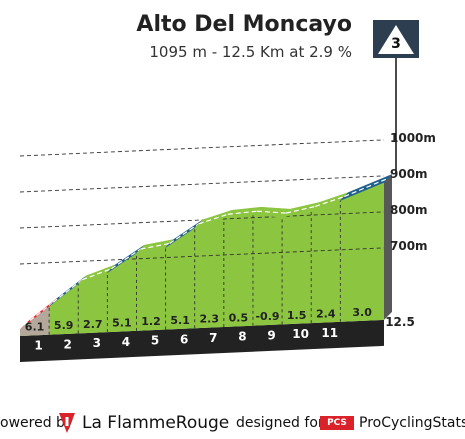  Describe the element at coordinates (409, 210) in the screenshot. I see `elevation-tick-label: 800m` at that location.